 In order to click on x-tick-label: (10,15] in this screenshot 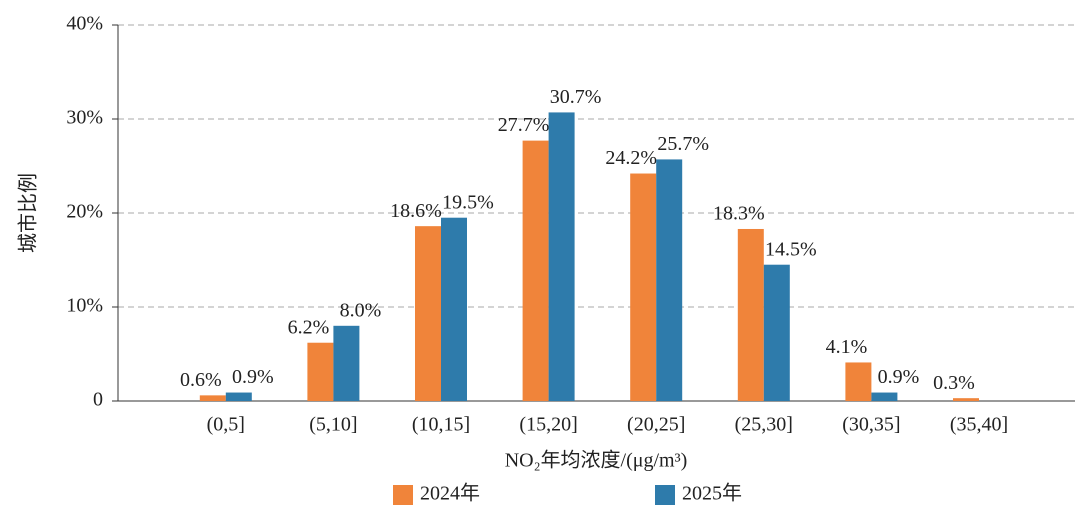, I will do `click(441, 425)`.